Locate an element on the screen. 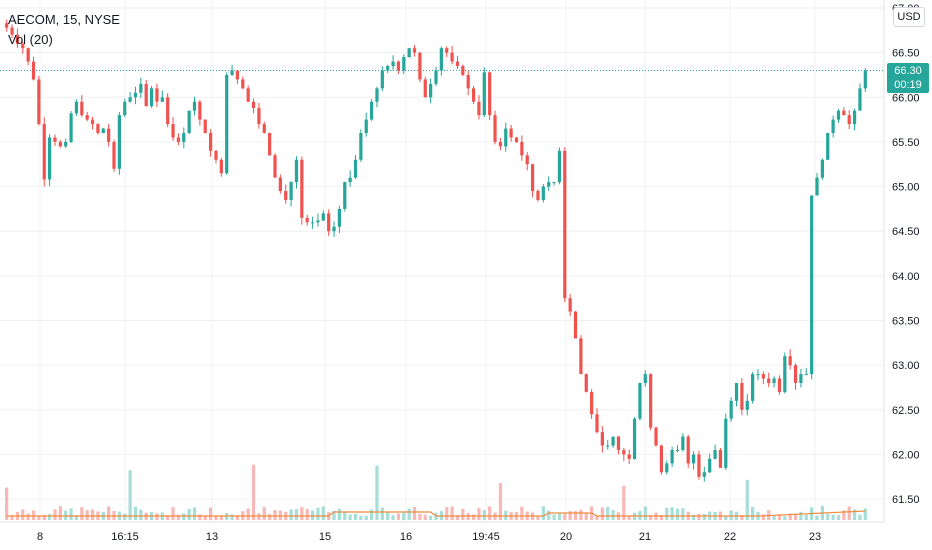 The width and height of the screenshot is (932, 550). price-tick-label: 61.50 is located at coordinates (906, 500).